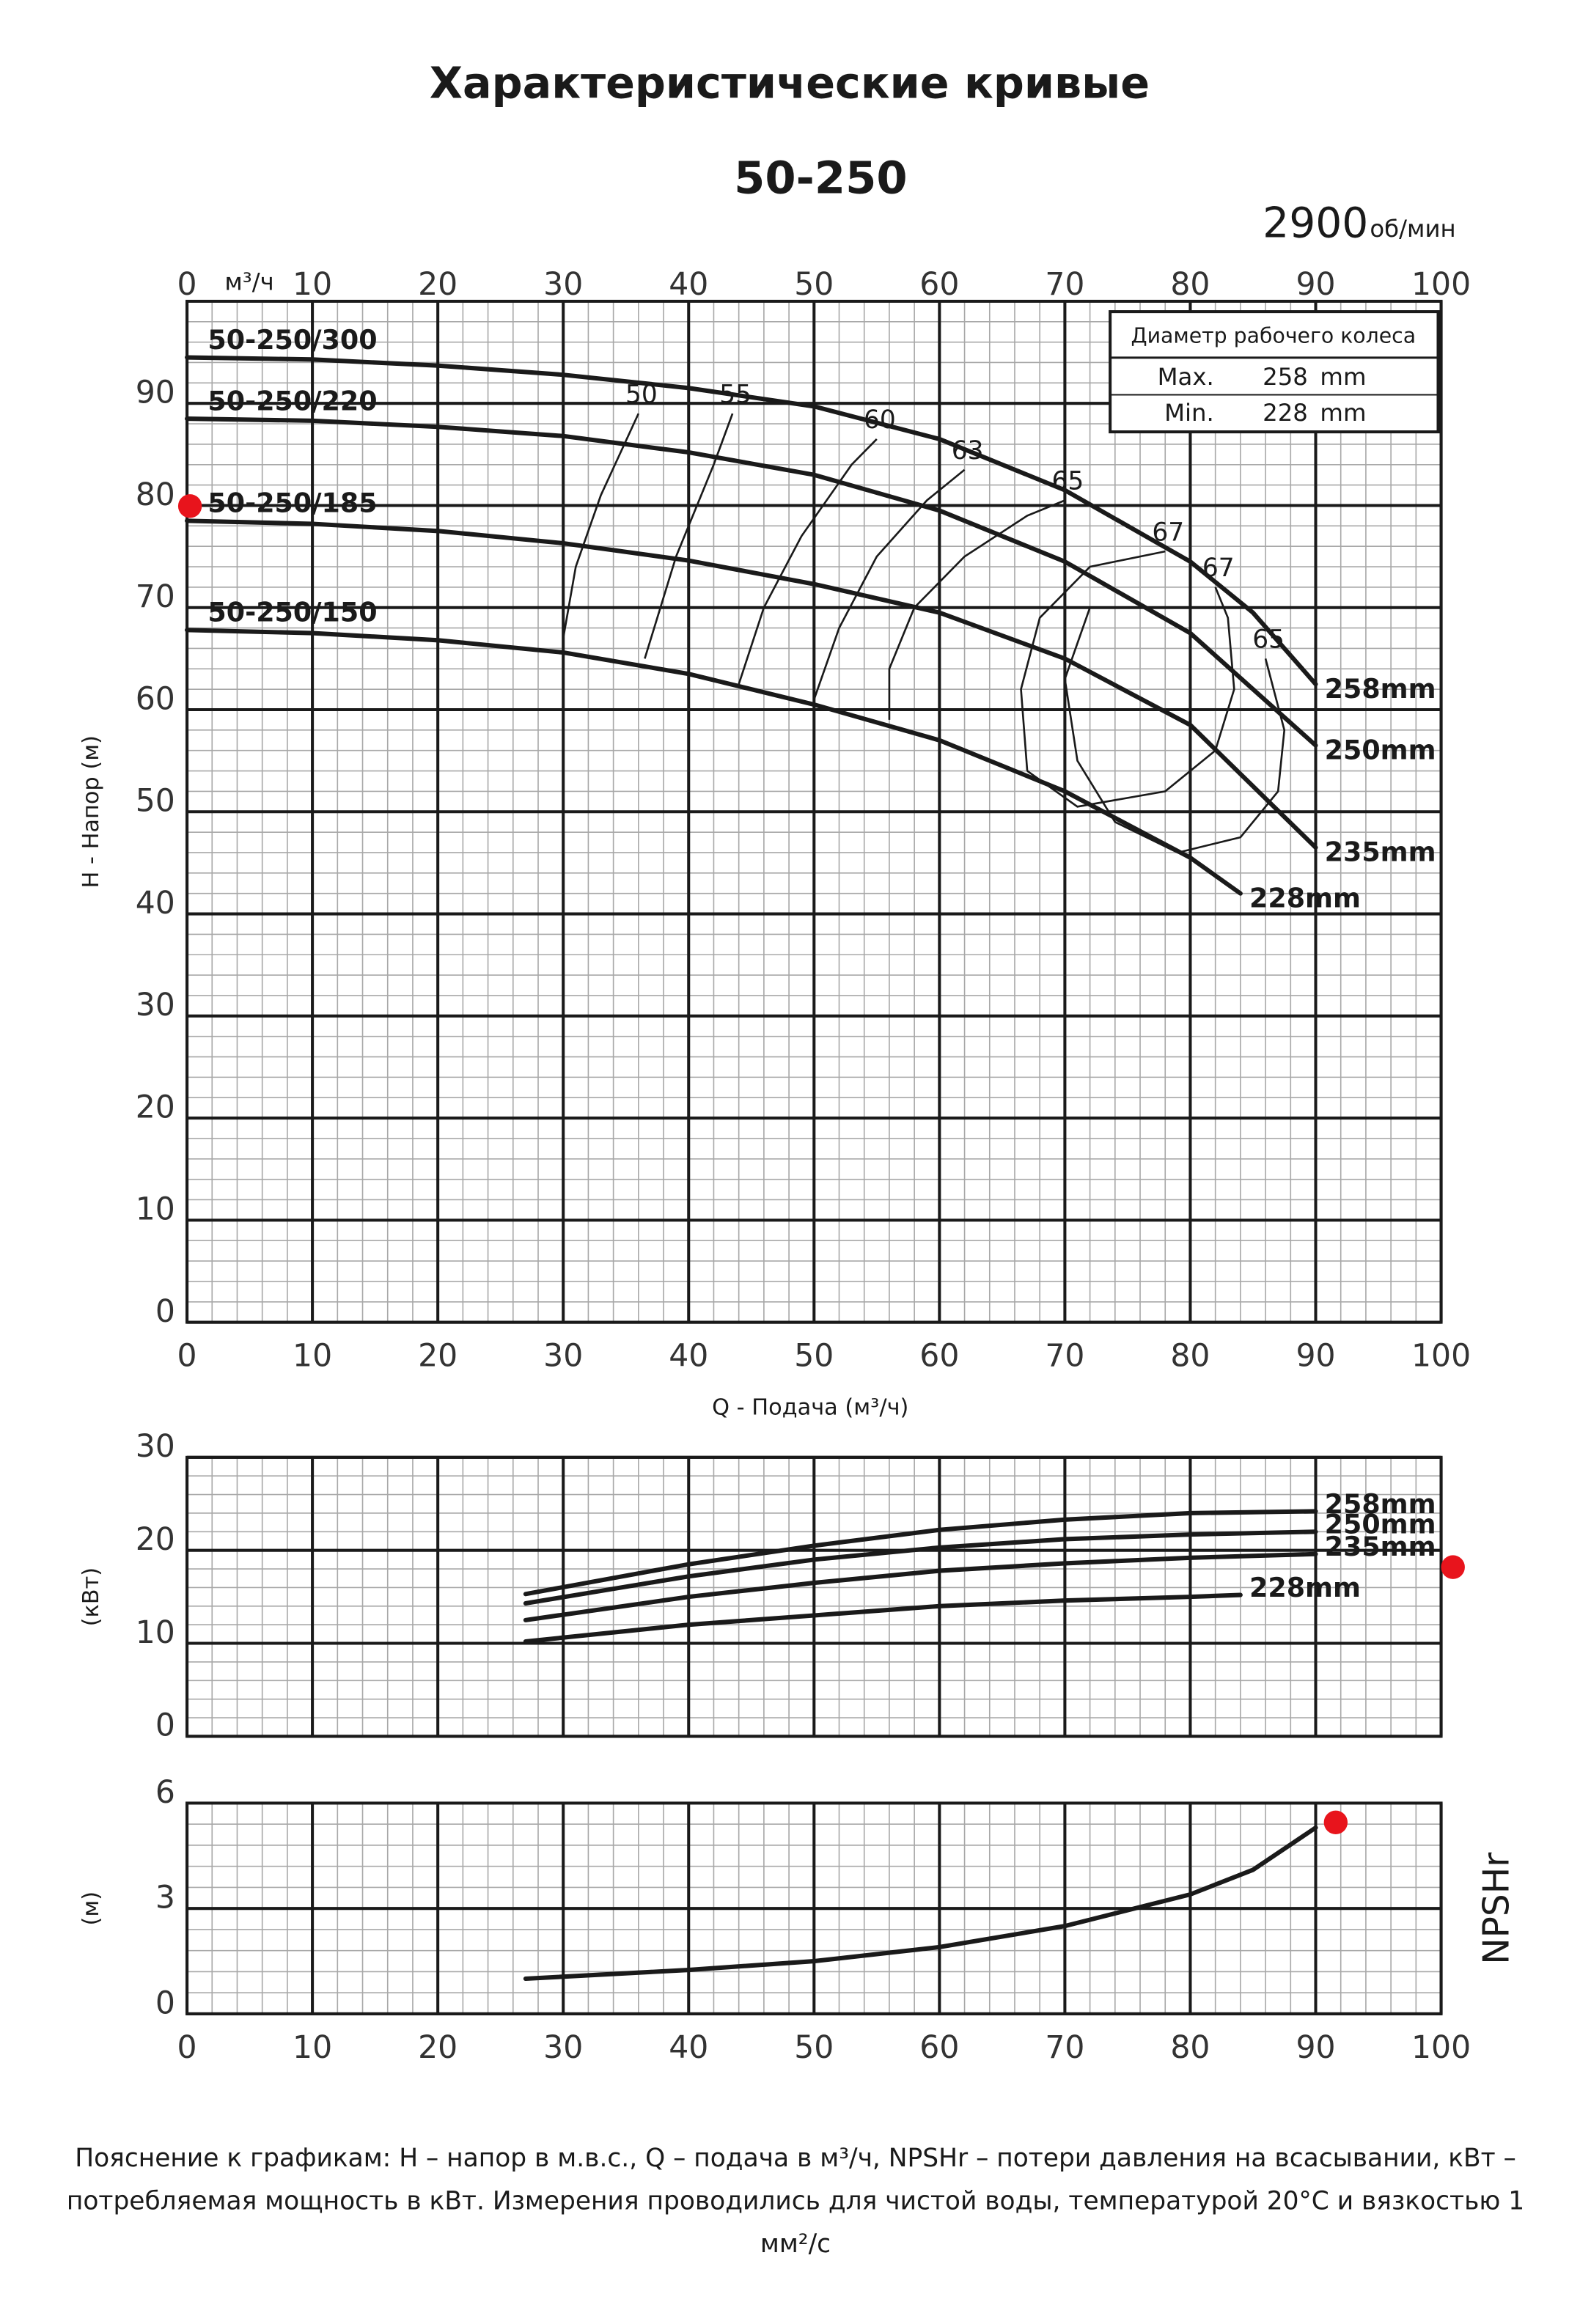 The height and width of the screenshot is (2324, 1591). Describe the element at coordinates (1285, 413) in the screenshot. I see `table-cell: 228` at that location.